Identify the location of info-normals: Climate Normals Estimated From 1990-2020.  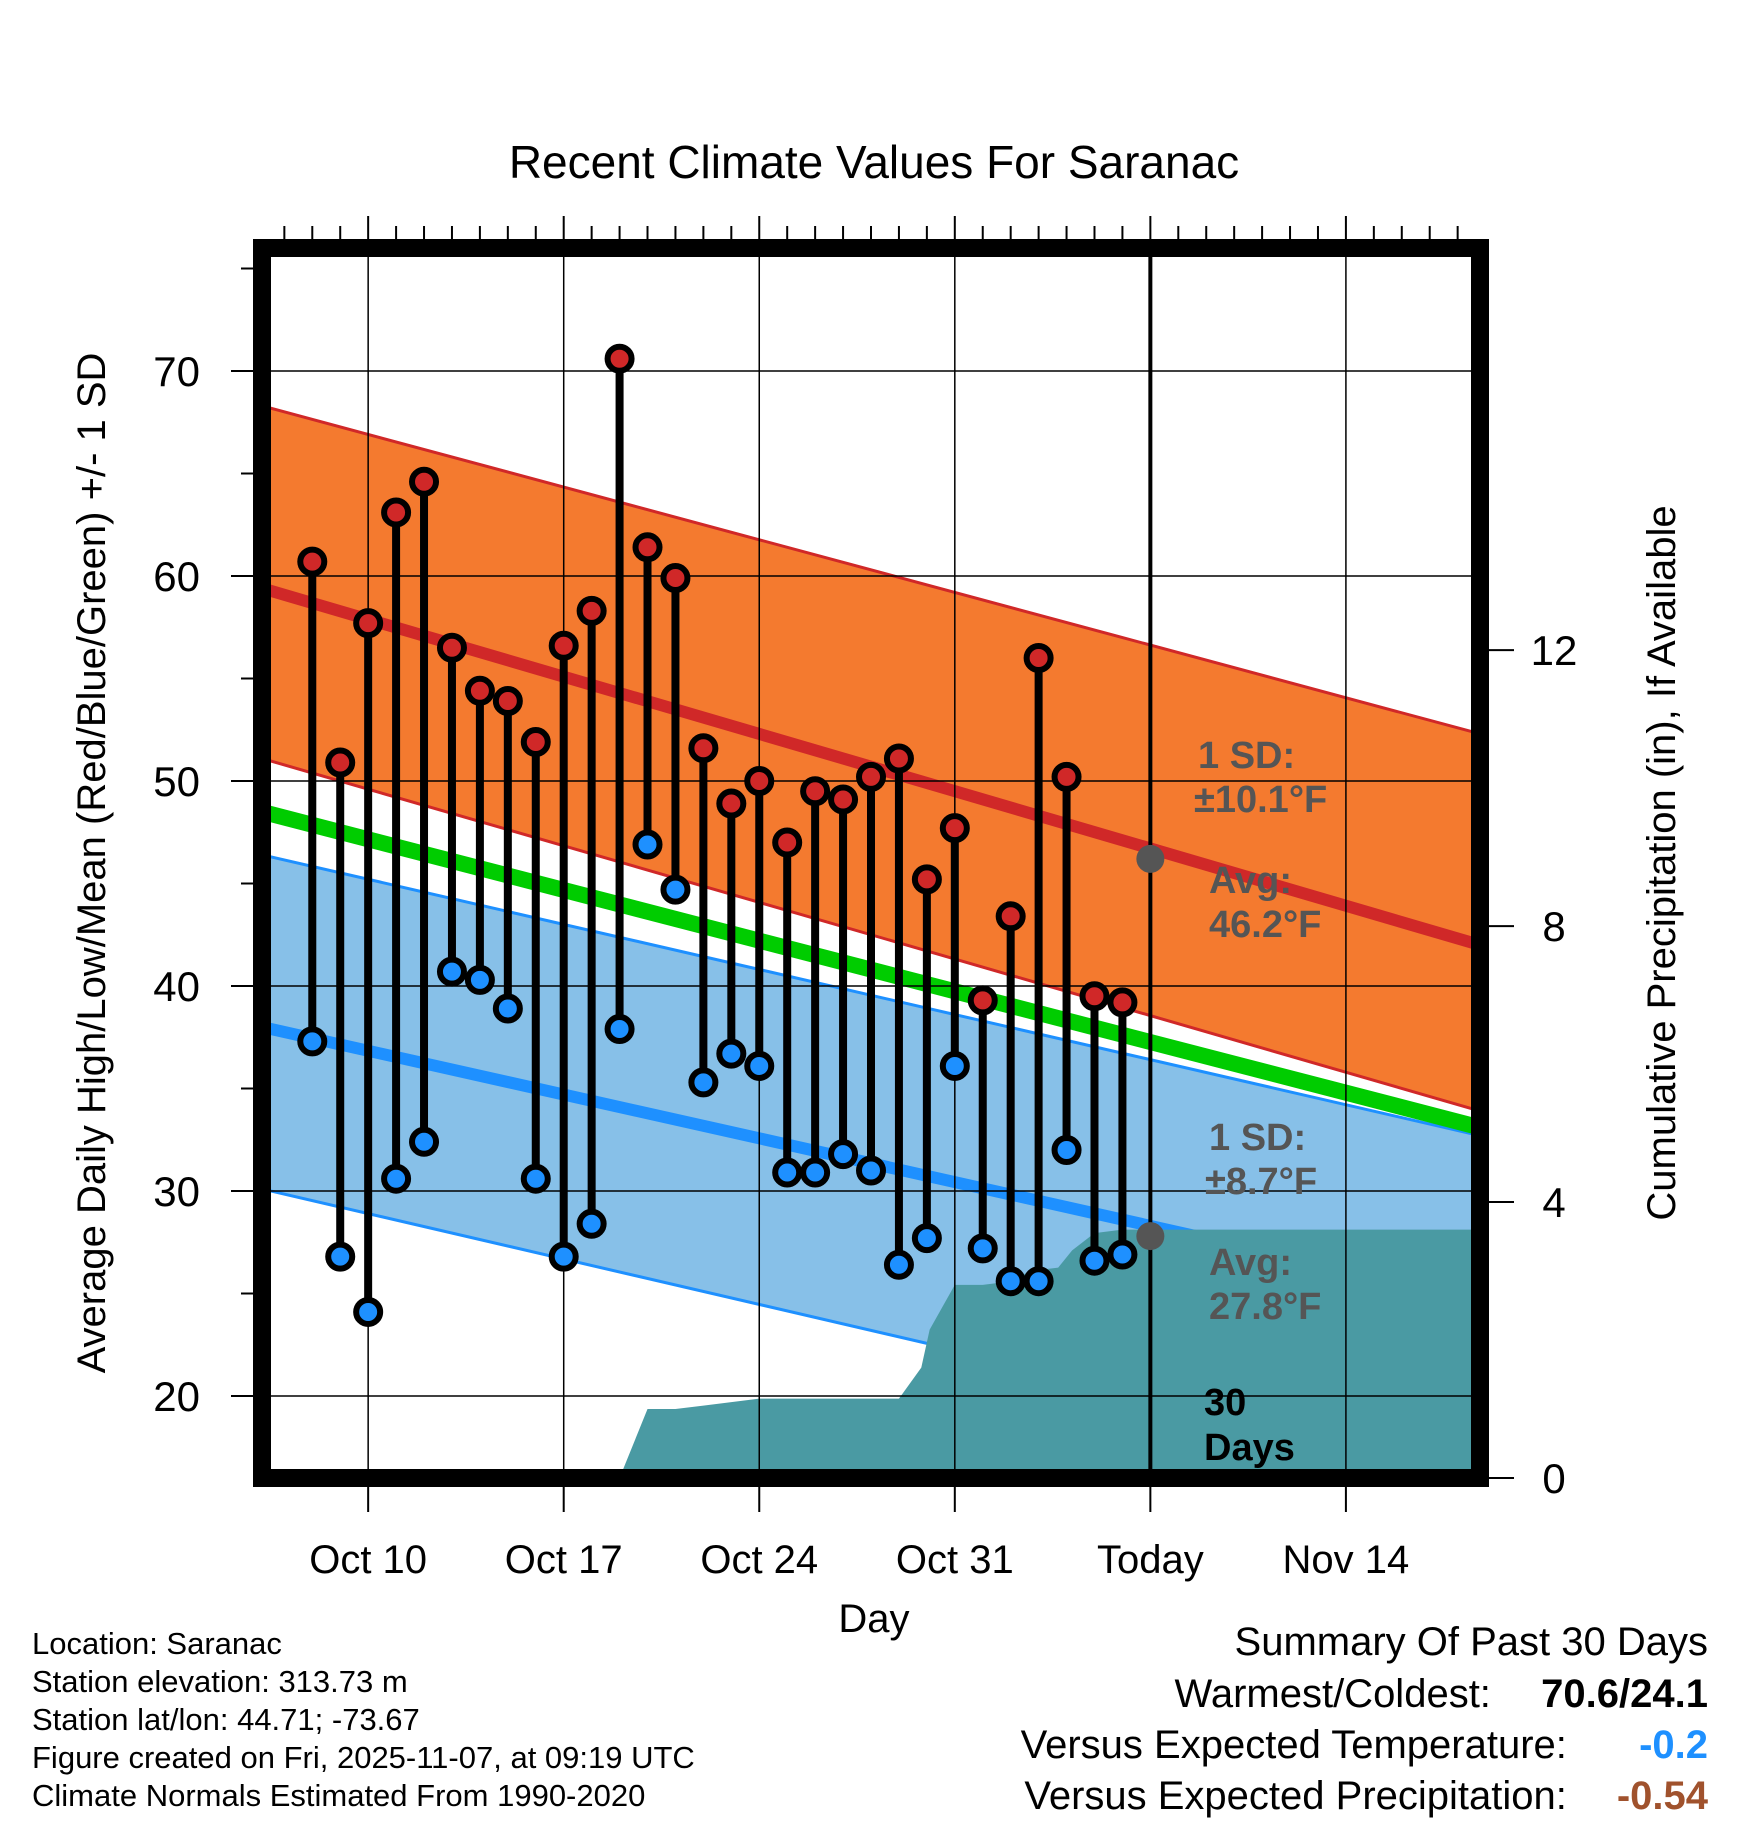
(339, 1795).